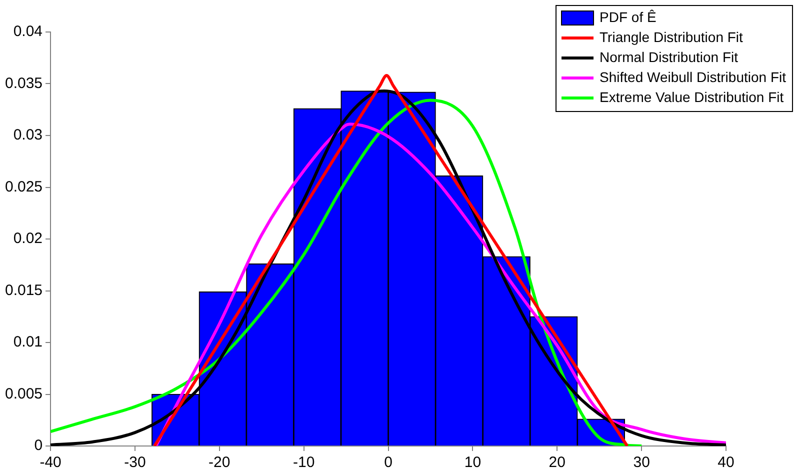 The width and height of the screenshot is (794, 475). What do you see at coordinates (692, 96) in the screenshot?
I see `legend-label: Extreme Value Distribution Fit` at bounding box center [692, 96].